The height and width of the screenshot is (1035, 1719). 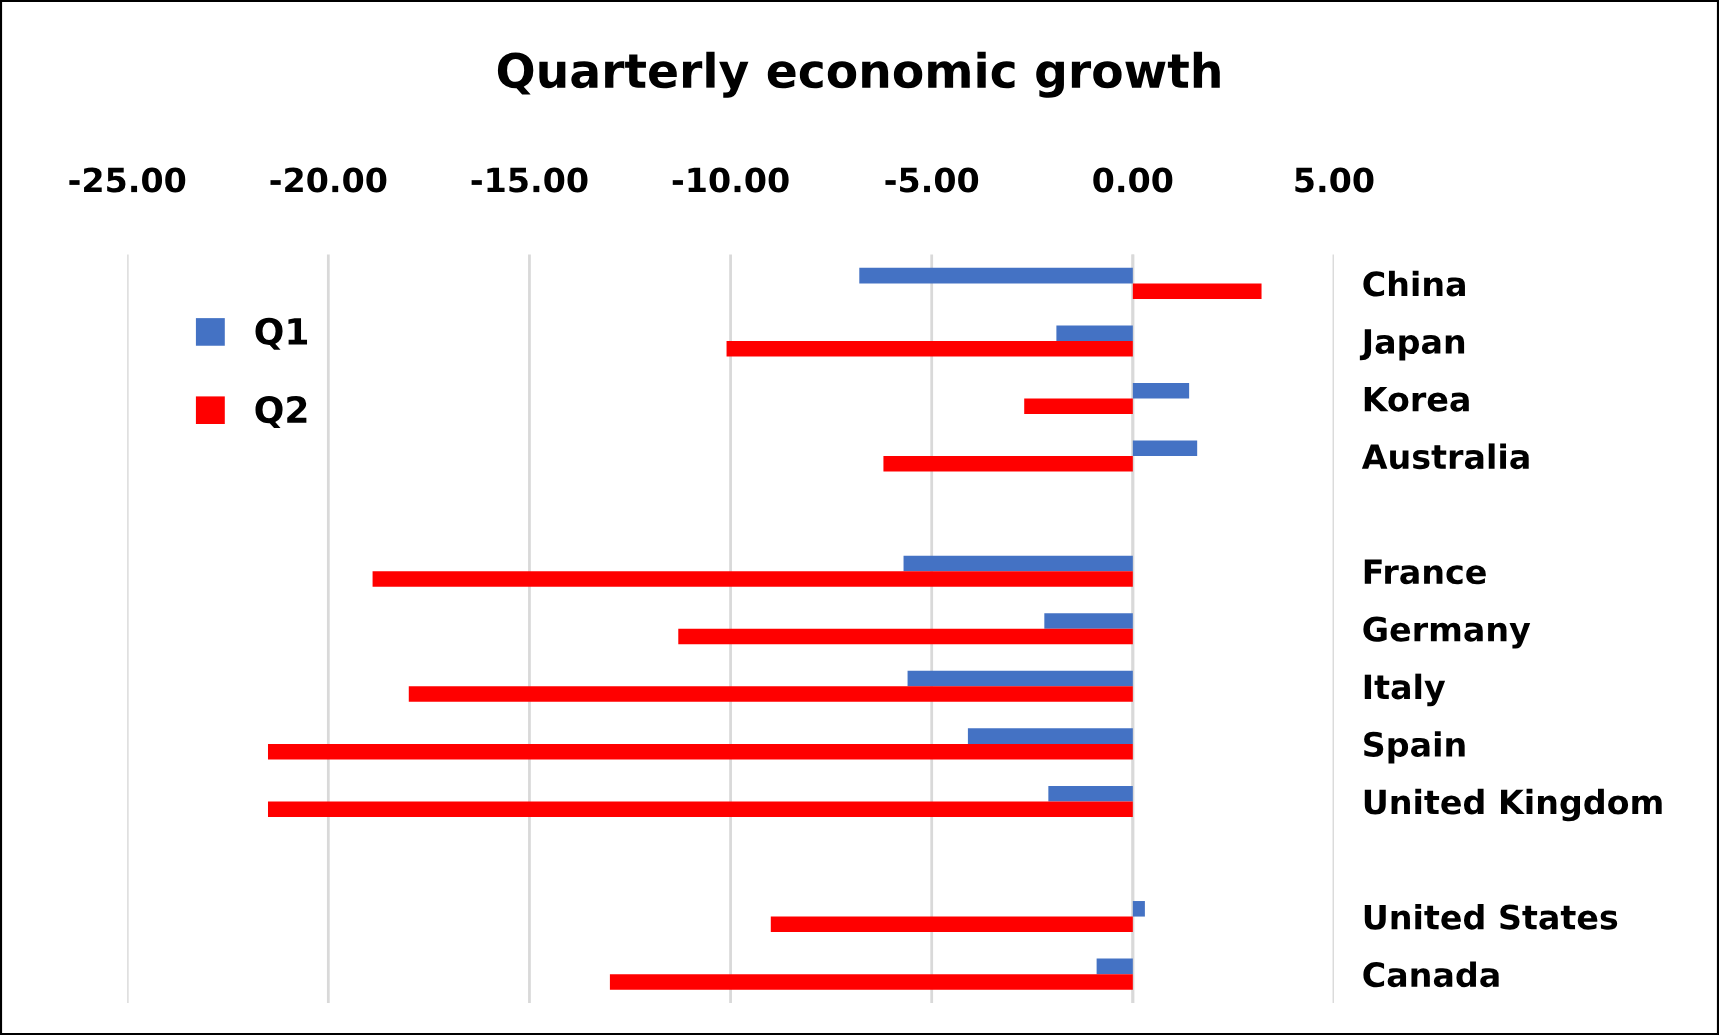 What do you see at coordinates (127, 180) in the screenshot?
I see `x-tick-label: -25.00` at bounding box center [127, 180].